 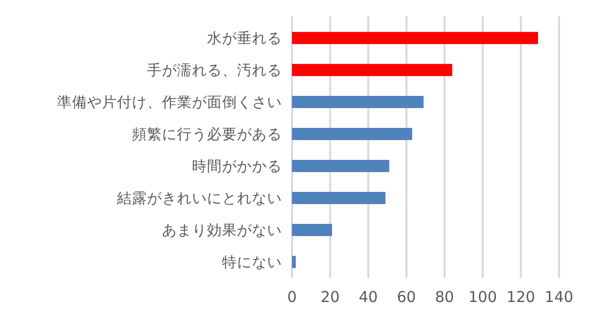 What do you see at coordinates (199, 199) in the screenshot?
I see `y-tick-label: 結露がきれいにとれない` at bounding box center [199, 199].